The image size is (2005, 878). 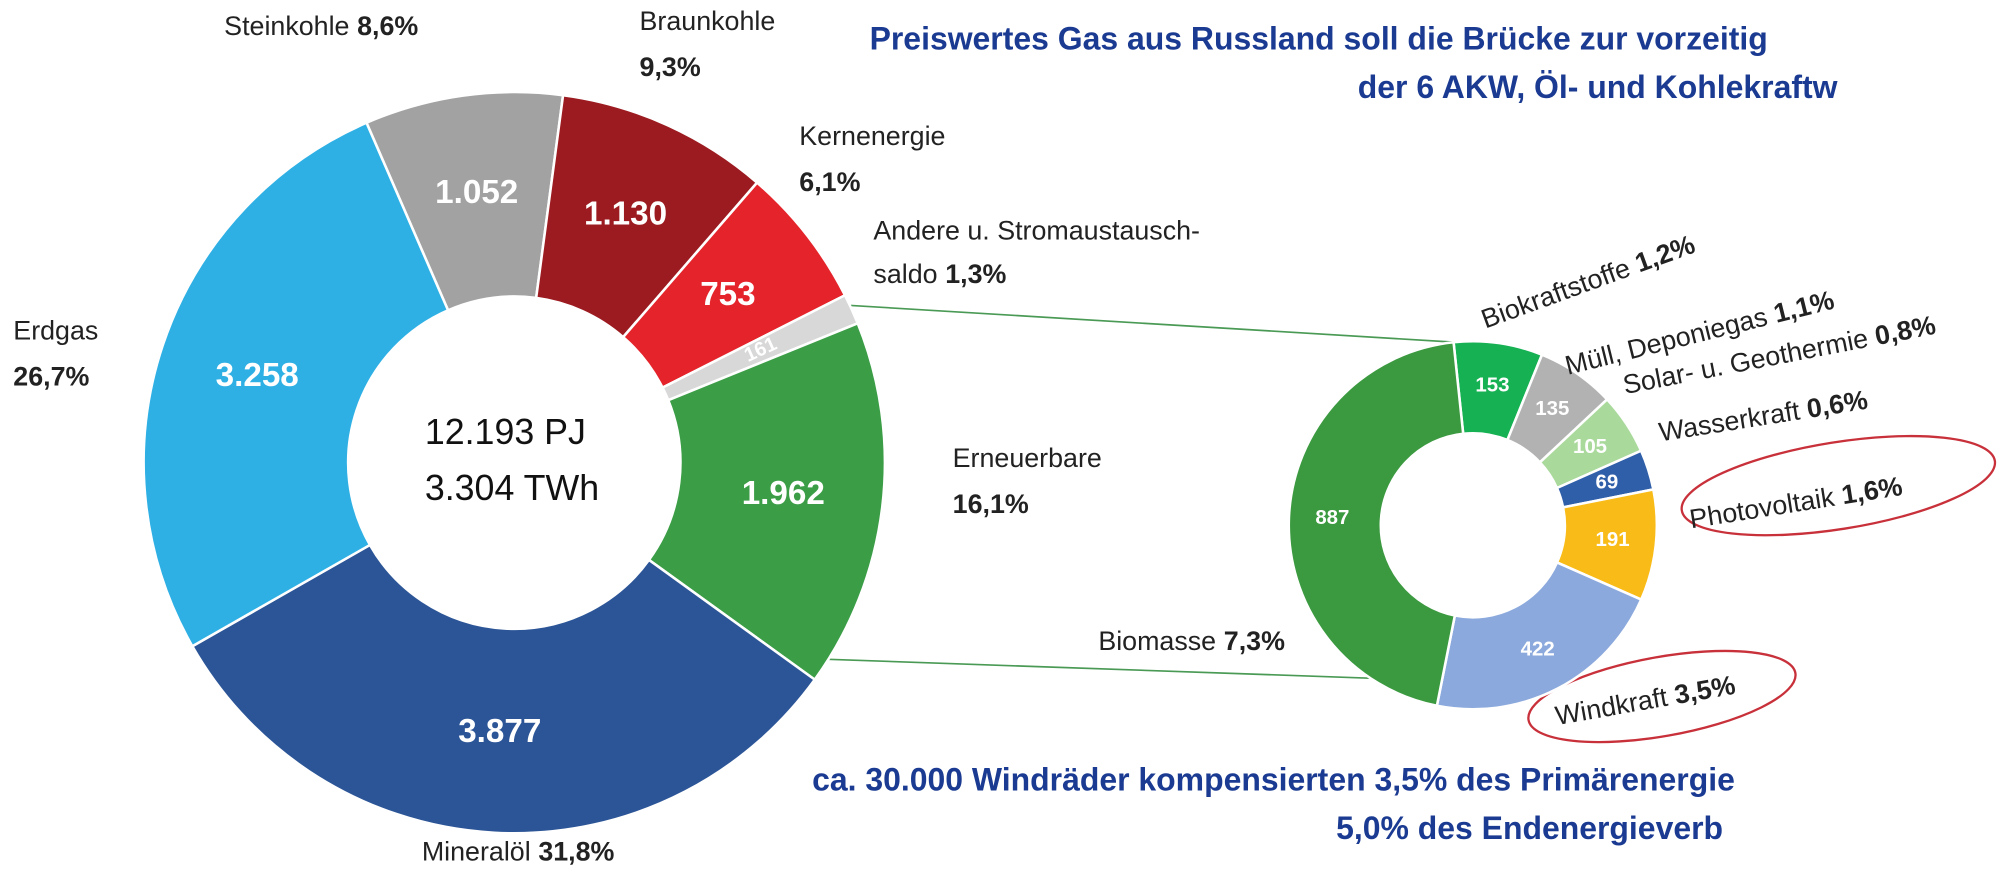 What do you see at coordinates (1555, 294) in the screenshot?
I see `category-label: Biokraftstoffe` at bounding box center [1555, 294].